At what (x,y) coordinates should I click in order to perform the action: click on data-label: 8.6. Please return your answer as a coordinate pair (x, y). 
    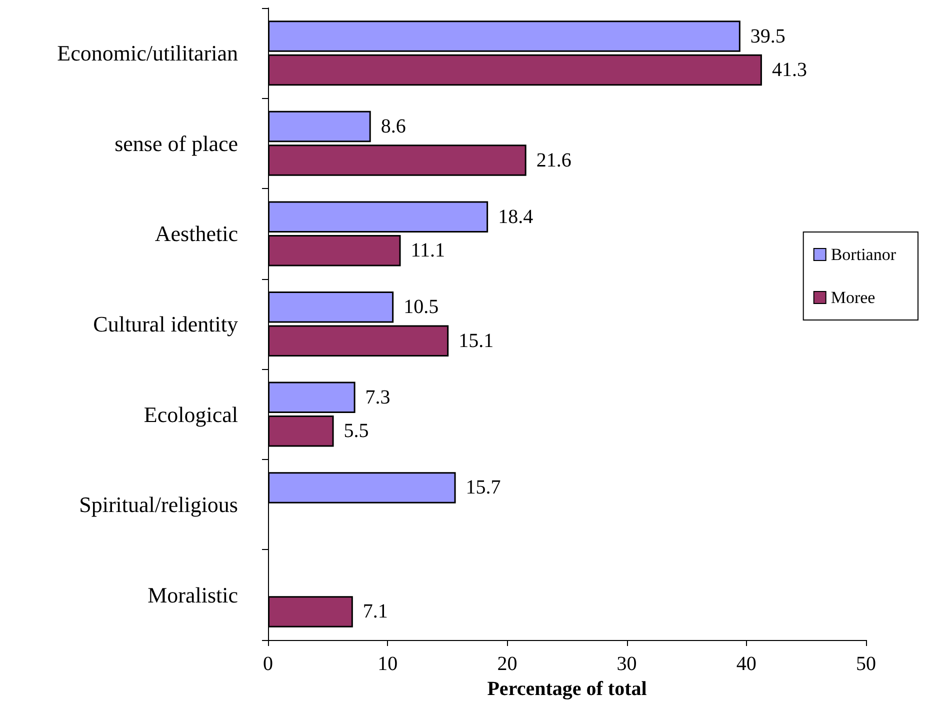
    Looking at the image, I should click on (393, 127).